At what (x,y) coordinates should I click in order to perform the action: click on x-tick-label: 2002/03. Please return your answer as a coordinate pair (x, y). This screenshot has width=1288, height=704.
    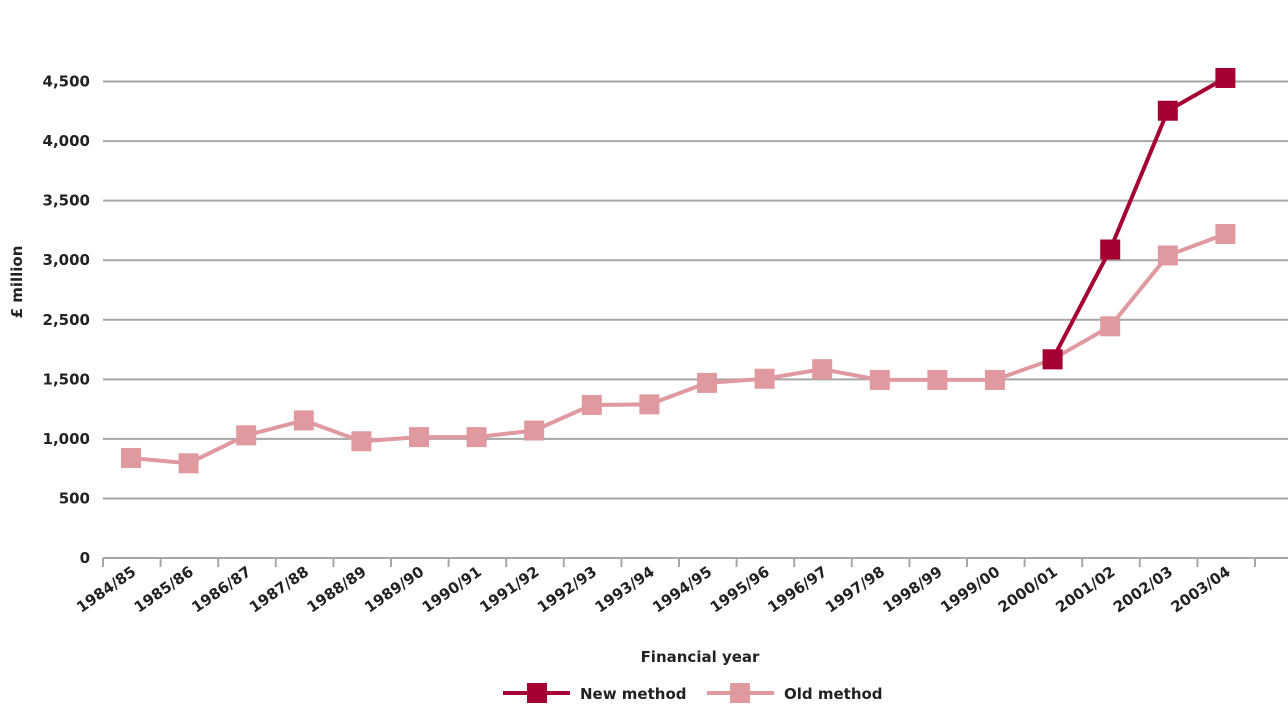
    Looking at the image, I should click on (1143, 590).